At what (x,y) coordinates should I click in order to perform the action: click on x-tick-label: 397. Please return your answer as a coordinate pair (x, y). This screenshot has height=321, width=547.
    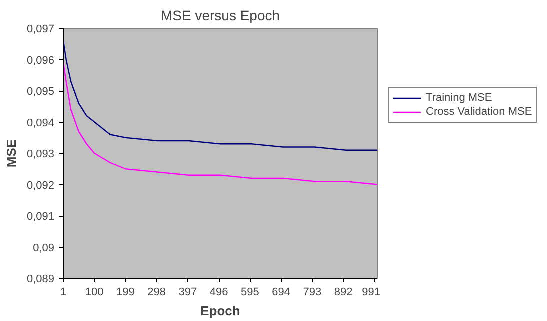
    Looking at the image, I should click on (188, 292).